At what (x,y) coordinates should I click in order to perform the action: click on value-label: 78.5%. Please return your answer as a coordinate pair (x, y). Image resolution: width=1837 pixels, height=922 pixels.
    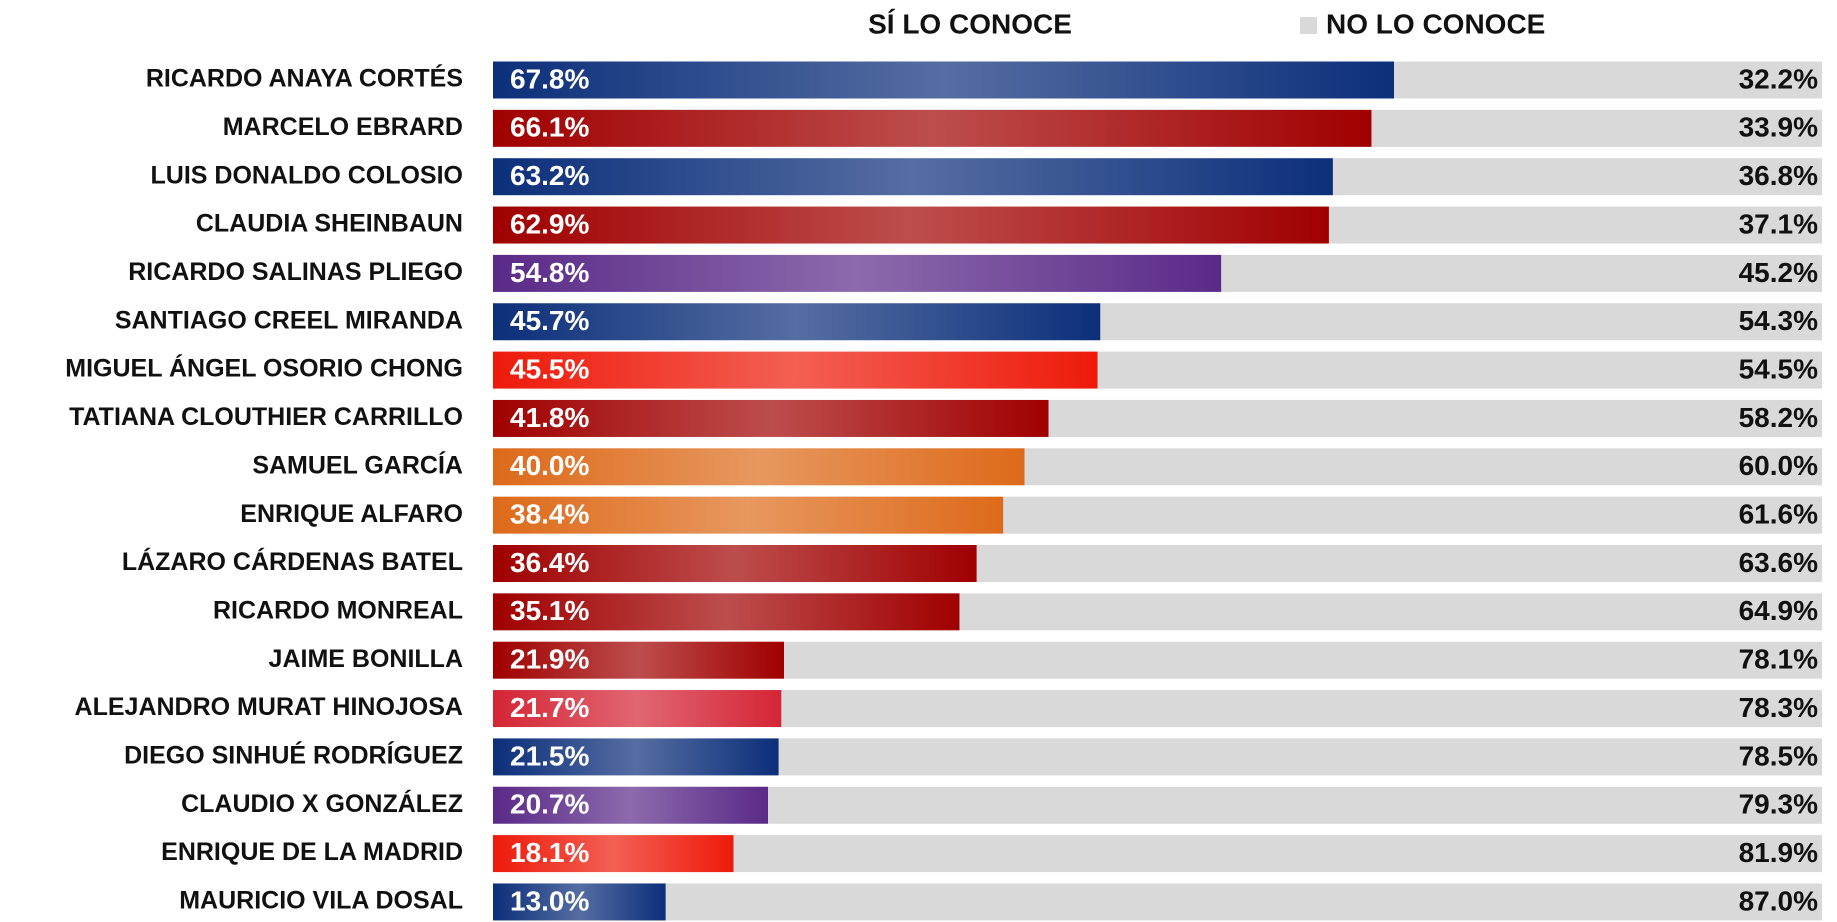
    Looking at the image, I should click on (1778, 755).